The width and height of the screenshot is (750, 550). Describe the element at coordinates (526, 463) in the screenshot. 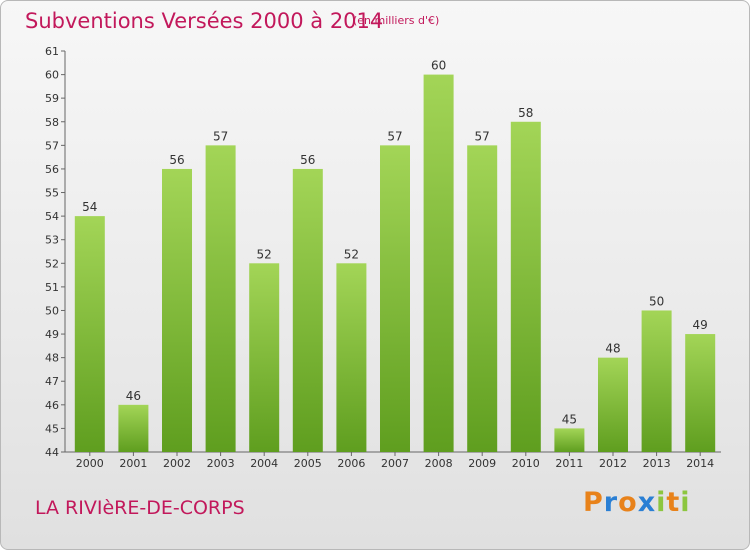

I see `x-tick-label-2010: 2010` at that location.